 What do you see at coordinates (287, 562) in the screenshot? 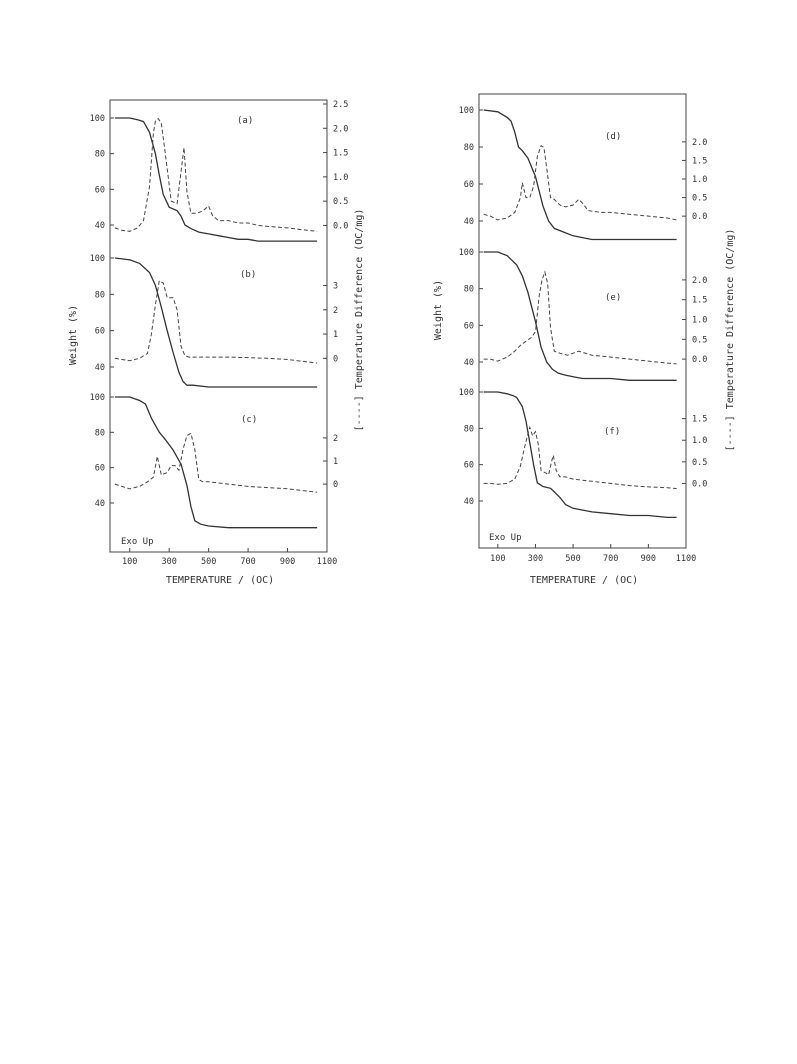
I see `left-x-tick-label: 900` at bounding box center [287, 562].